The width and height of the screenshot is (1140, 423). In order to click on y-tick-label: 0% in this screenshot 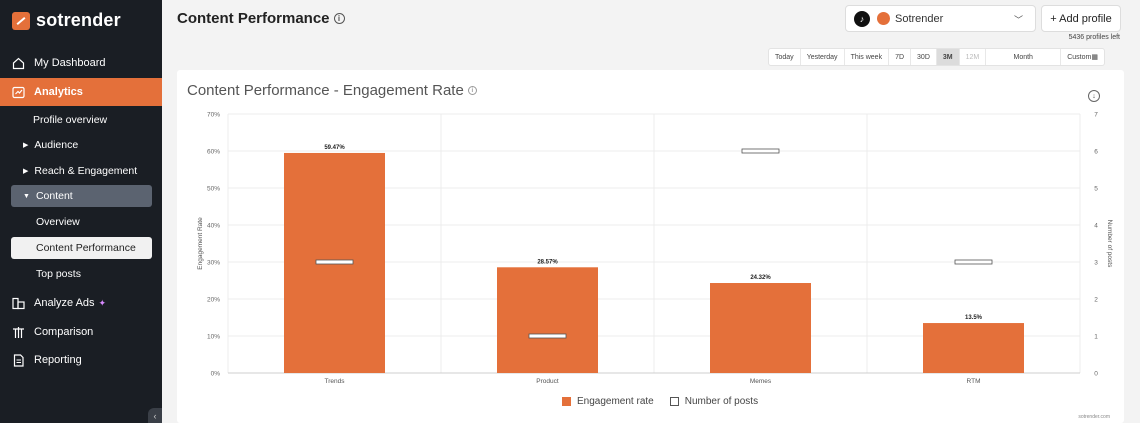, I will do `click(216, 374)`.